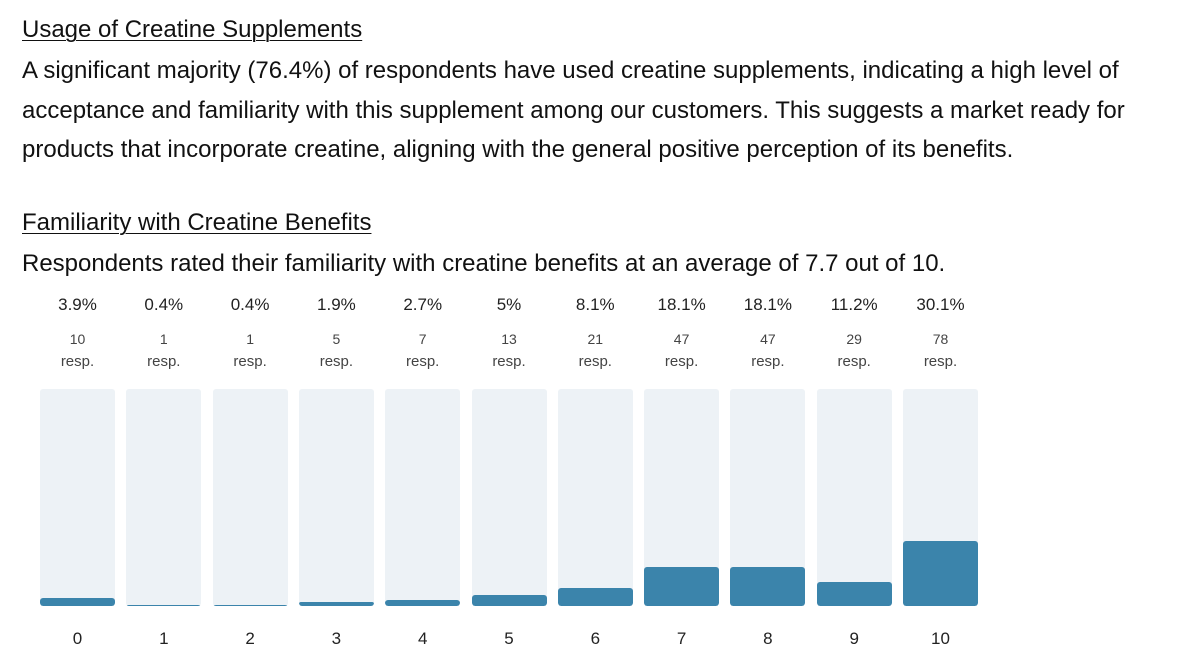 Image resolution: width=1200 pixels, height=653 pixels. I want to click on rating-label: 3, so click(336, 638).